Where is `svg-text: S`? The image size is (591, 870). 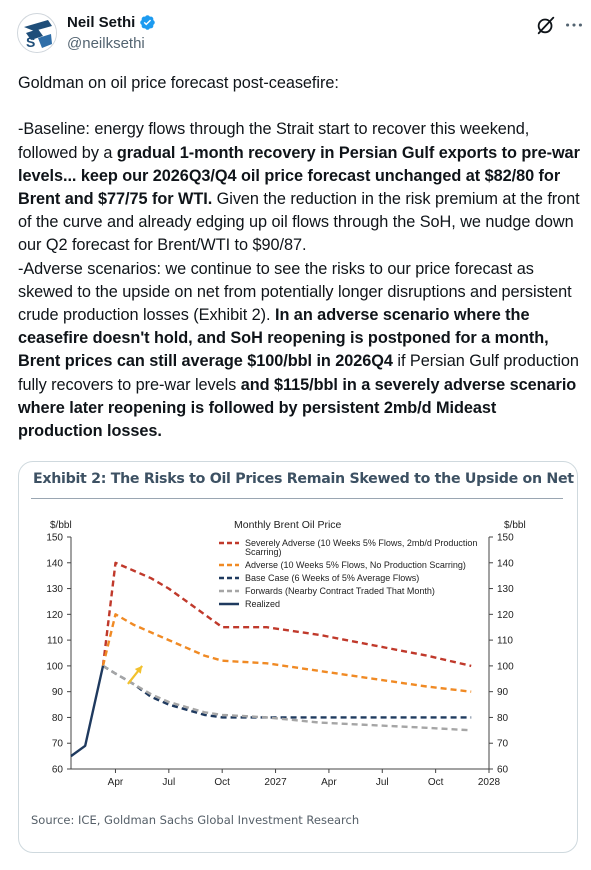 svg-text: S is located at coordinates (30, 42).